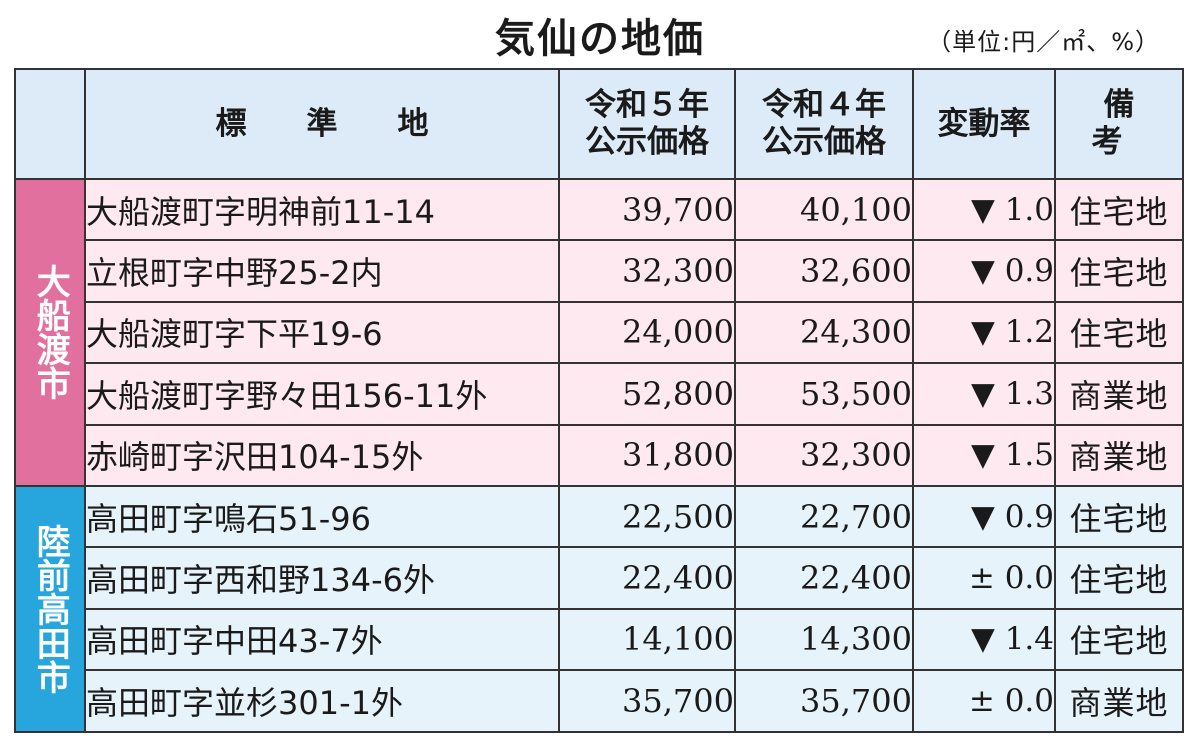 The height and width of the screenshot is (745, 1200). Describe the element at coordinates (322, 516) in the screenshot. I see `location-cell: 高田町字鳴石51-96` at that location.